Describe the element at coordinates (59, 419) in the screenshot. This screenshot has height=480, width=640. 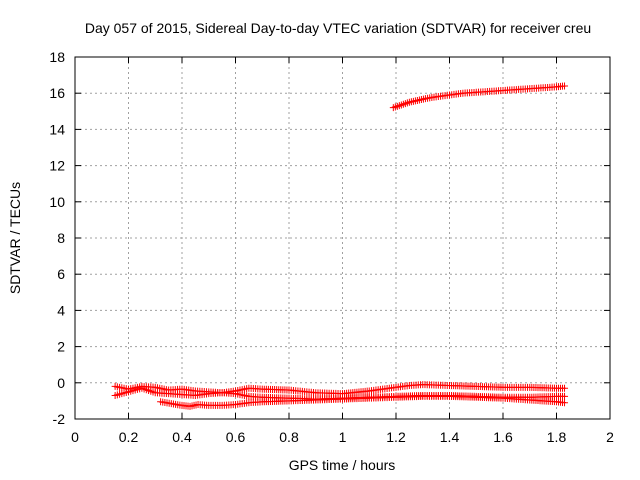
I see `y-tick-label: -2` at that location.